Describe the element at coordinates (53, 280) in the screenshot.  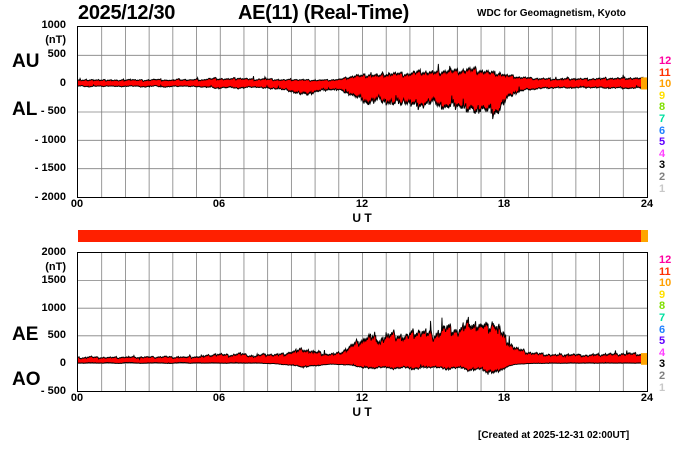
I see `lower-ytick-1500: 1500` at that location.